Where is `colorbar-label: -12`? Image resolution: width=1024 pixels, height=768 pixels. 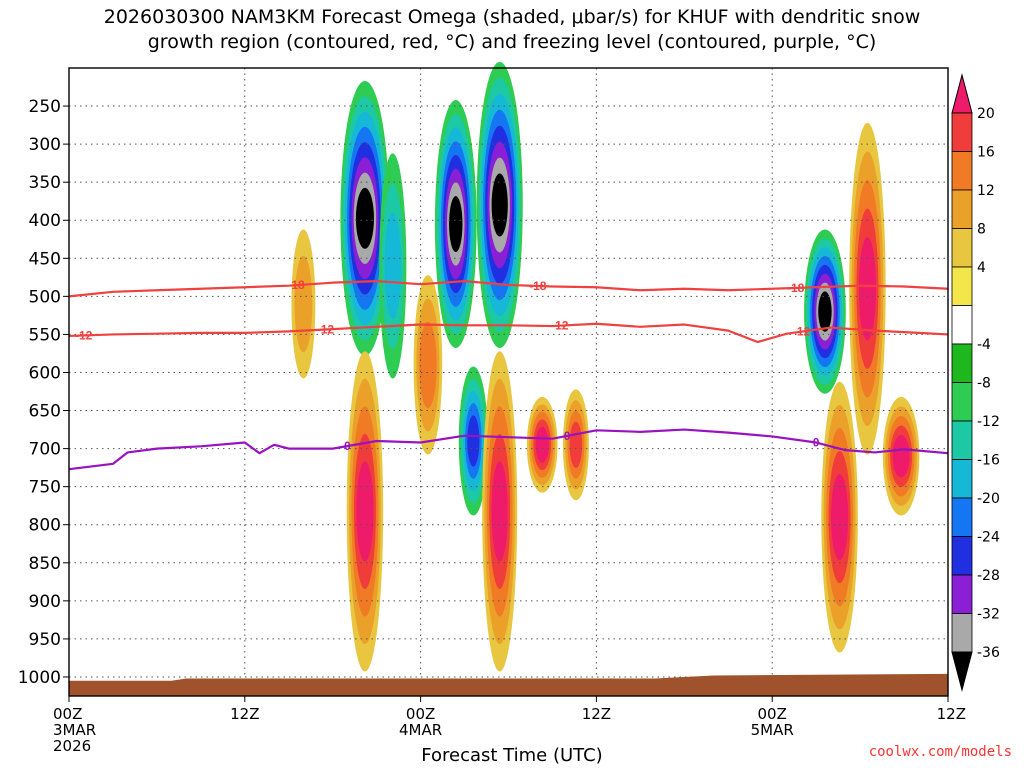 colorbar-label: -12 is located at coordinates (988, 422).